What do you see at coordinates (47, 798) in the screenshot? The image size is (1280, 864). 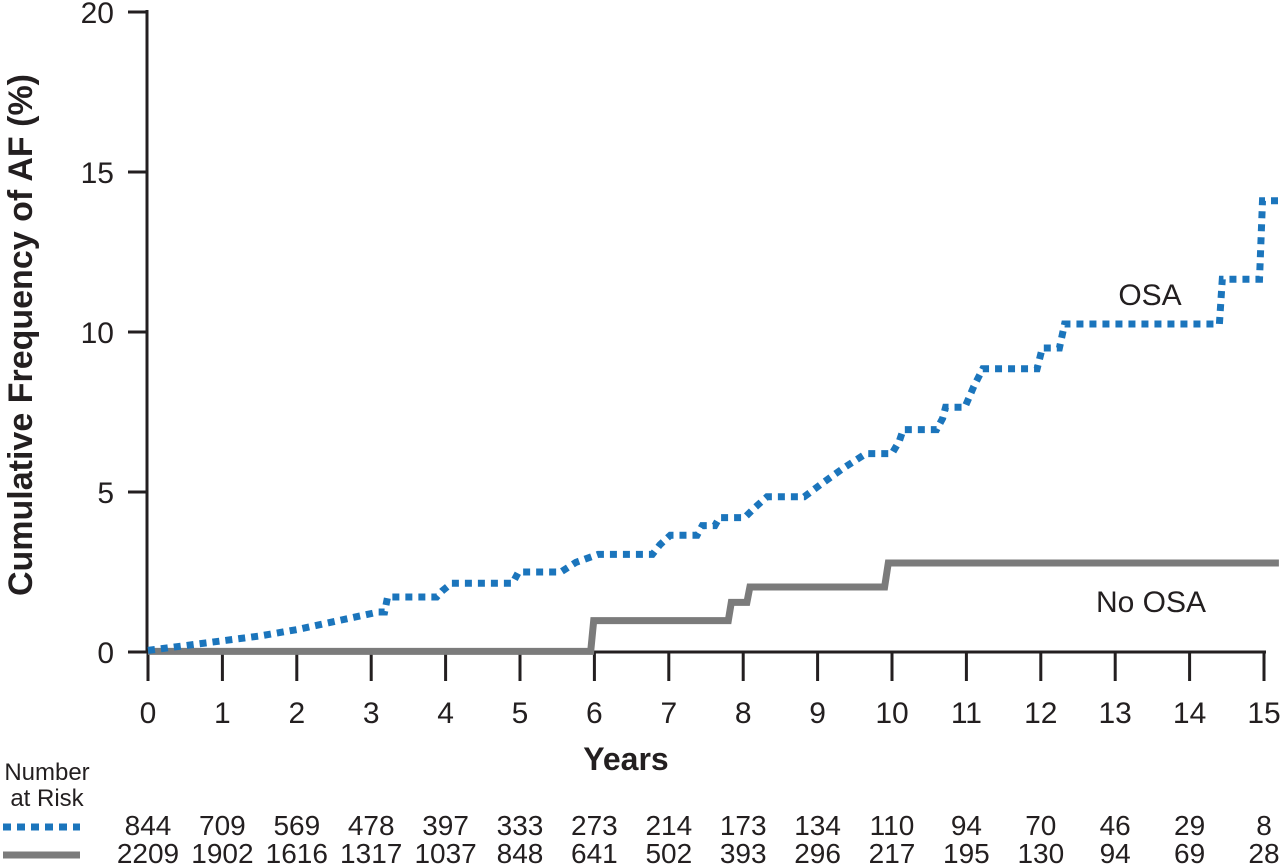 I see `risk-header-line2: at Risk` at bounding box center [47, 798].